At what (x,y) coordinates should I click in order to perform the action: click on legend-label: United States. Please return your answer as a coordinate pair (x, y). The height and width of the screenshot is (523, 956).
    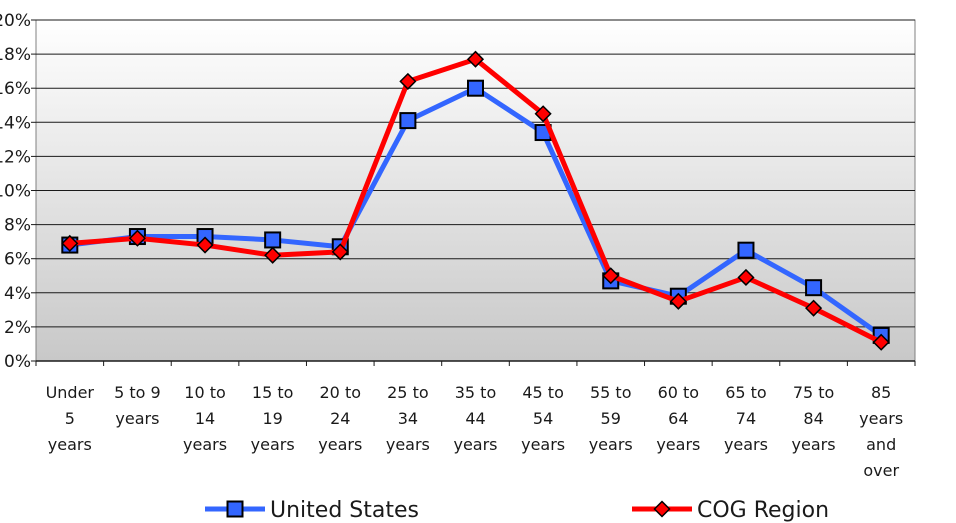
    Looking at the image, I should click on (344, 510).